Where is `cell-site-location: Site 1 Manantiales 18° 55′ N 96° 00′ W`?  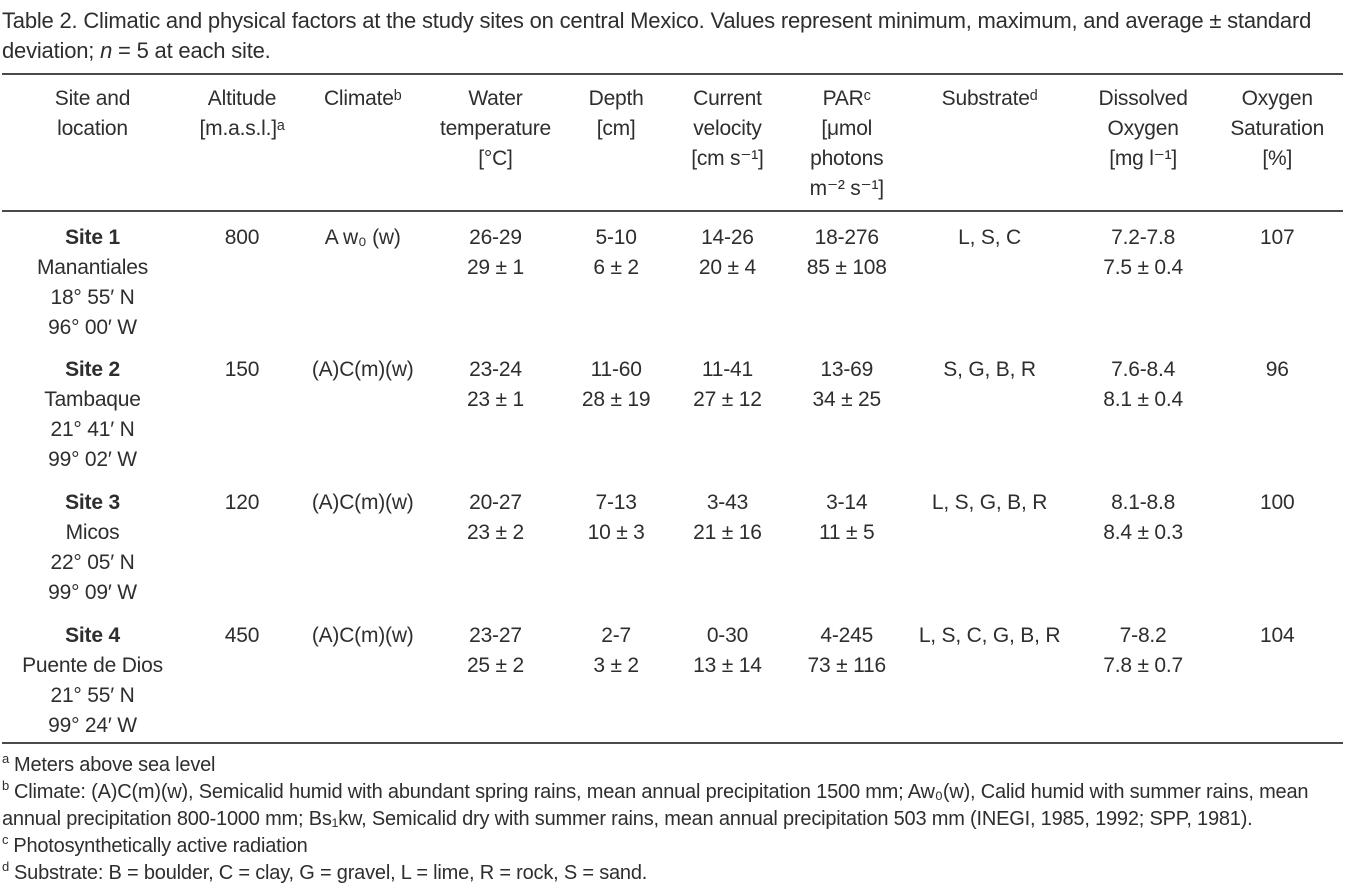
cell-site-location: Site 1 Manantiales 18° 55′ N 96° 00′ W is located at coordinates (92, 277).